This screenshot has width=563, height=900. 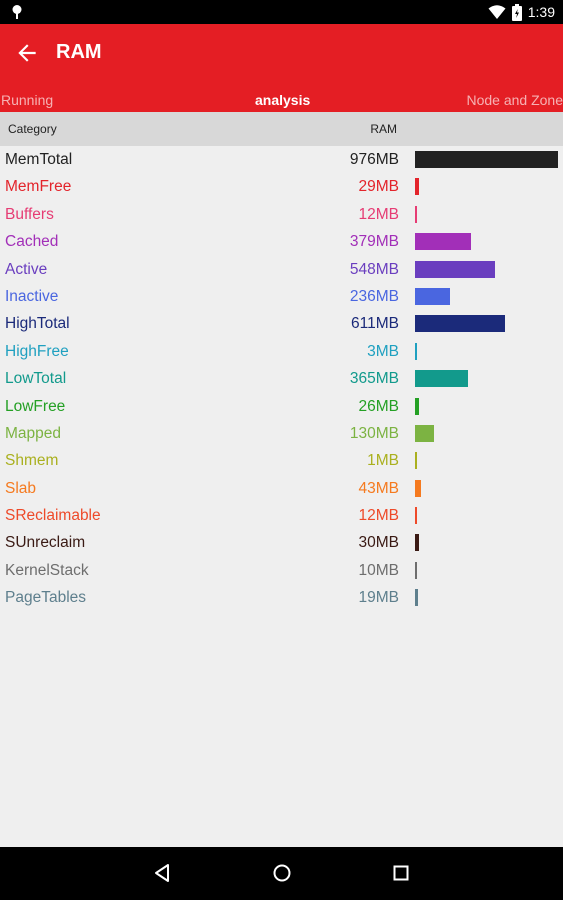 I want to click on row-ram-value: 26MB, so click(x=379, y=406).